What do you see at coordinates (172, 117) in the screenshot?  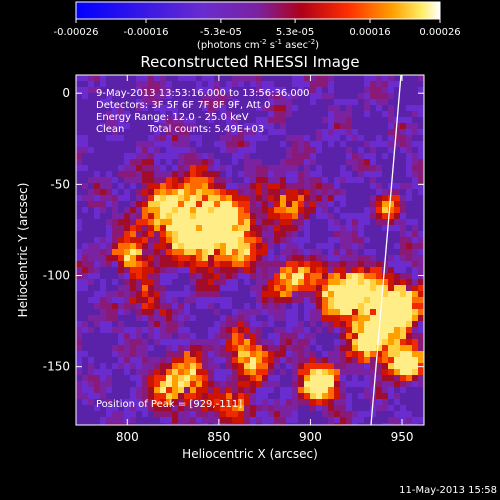 I see `annotation-energy-range: Energy Range: 12.0 - 25.0 keV` at bounding box center [172, 117].